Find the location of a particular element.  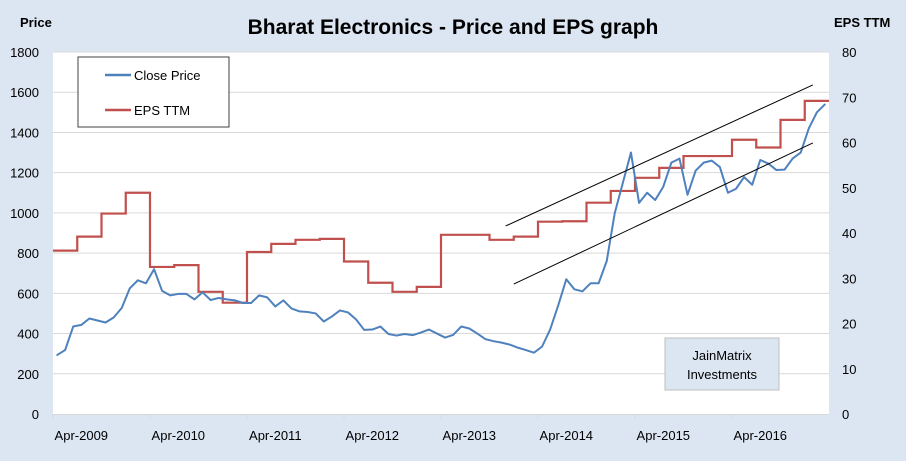

trendlines is located at coordinates (659, 184).